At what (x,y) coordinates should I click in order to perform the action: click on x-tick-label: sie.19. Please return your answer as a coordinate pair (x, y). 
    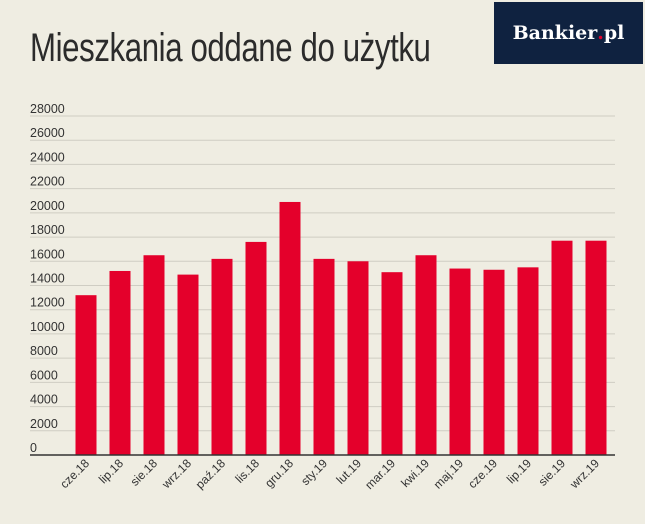
    Looking at the image, I should click on (552, 472).